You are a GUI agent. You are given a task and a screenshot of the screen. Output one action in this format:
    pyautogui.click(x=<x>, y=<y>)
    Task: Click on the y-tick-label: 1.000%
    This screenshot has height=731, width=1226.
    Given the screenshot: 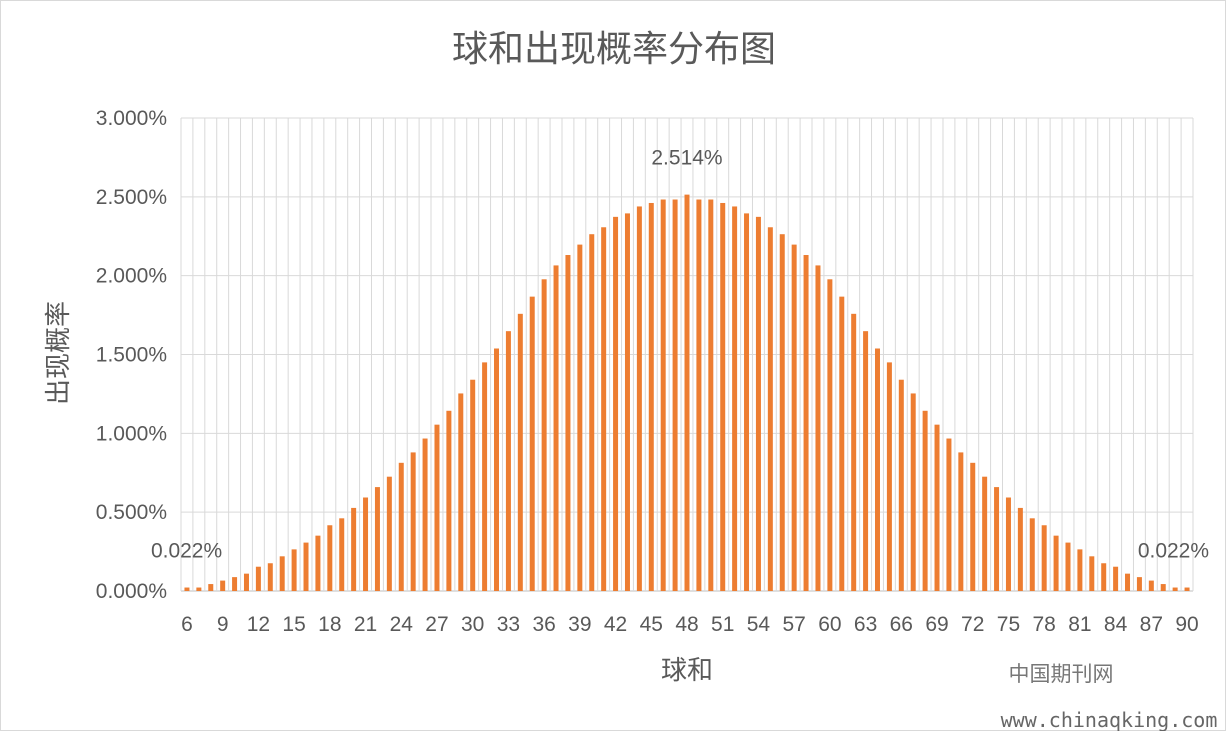 What is the action you would take?
    pyautogui.click(x=131, y=433)
    